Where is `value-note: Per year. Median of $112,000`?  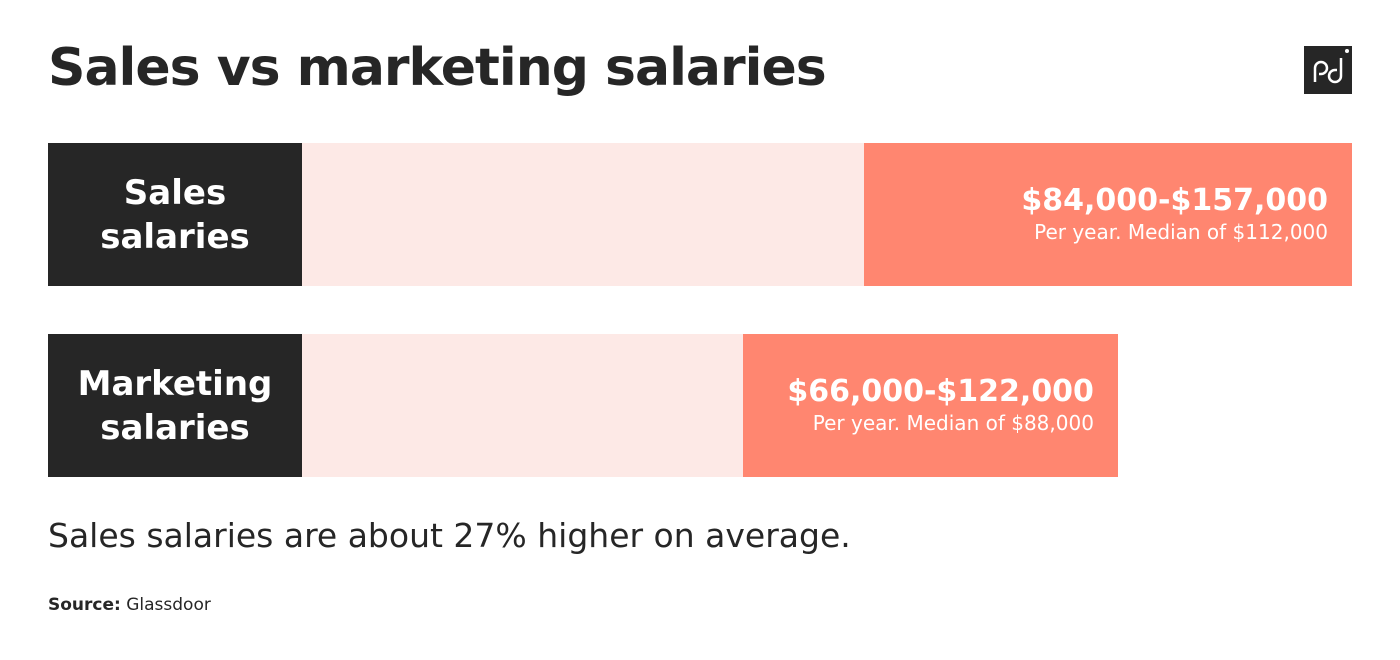
value-note: Per year. Median of $112,000 is located at coordinates (1181, 232).